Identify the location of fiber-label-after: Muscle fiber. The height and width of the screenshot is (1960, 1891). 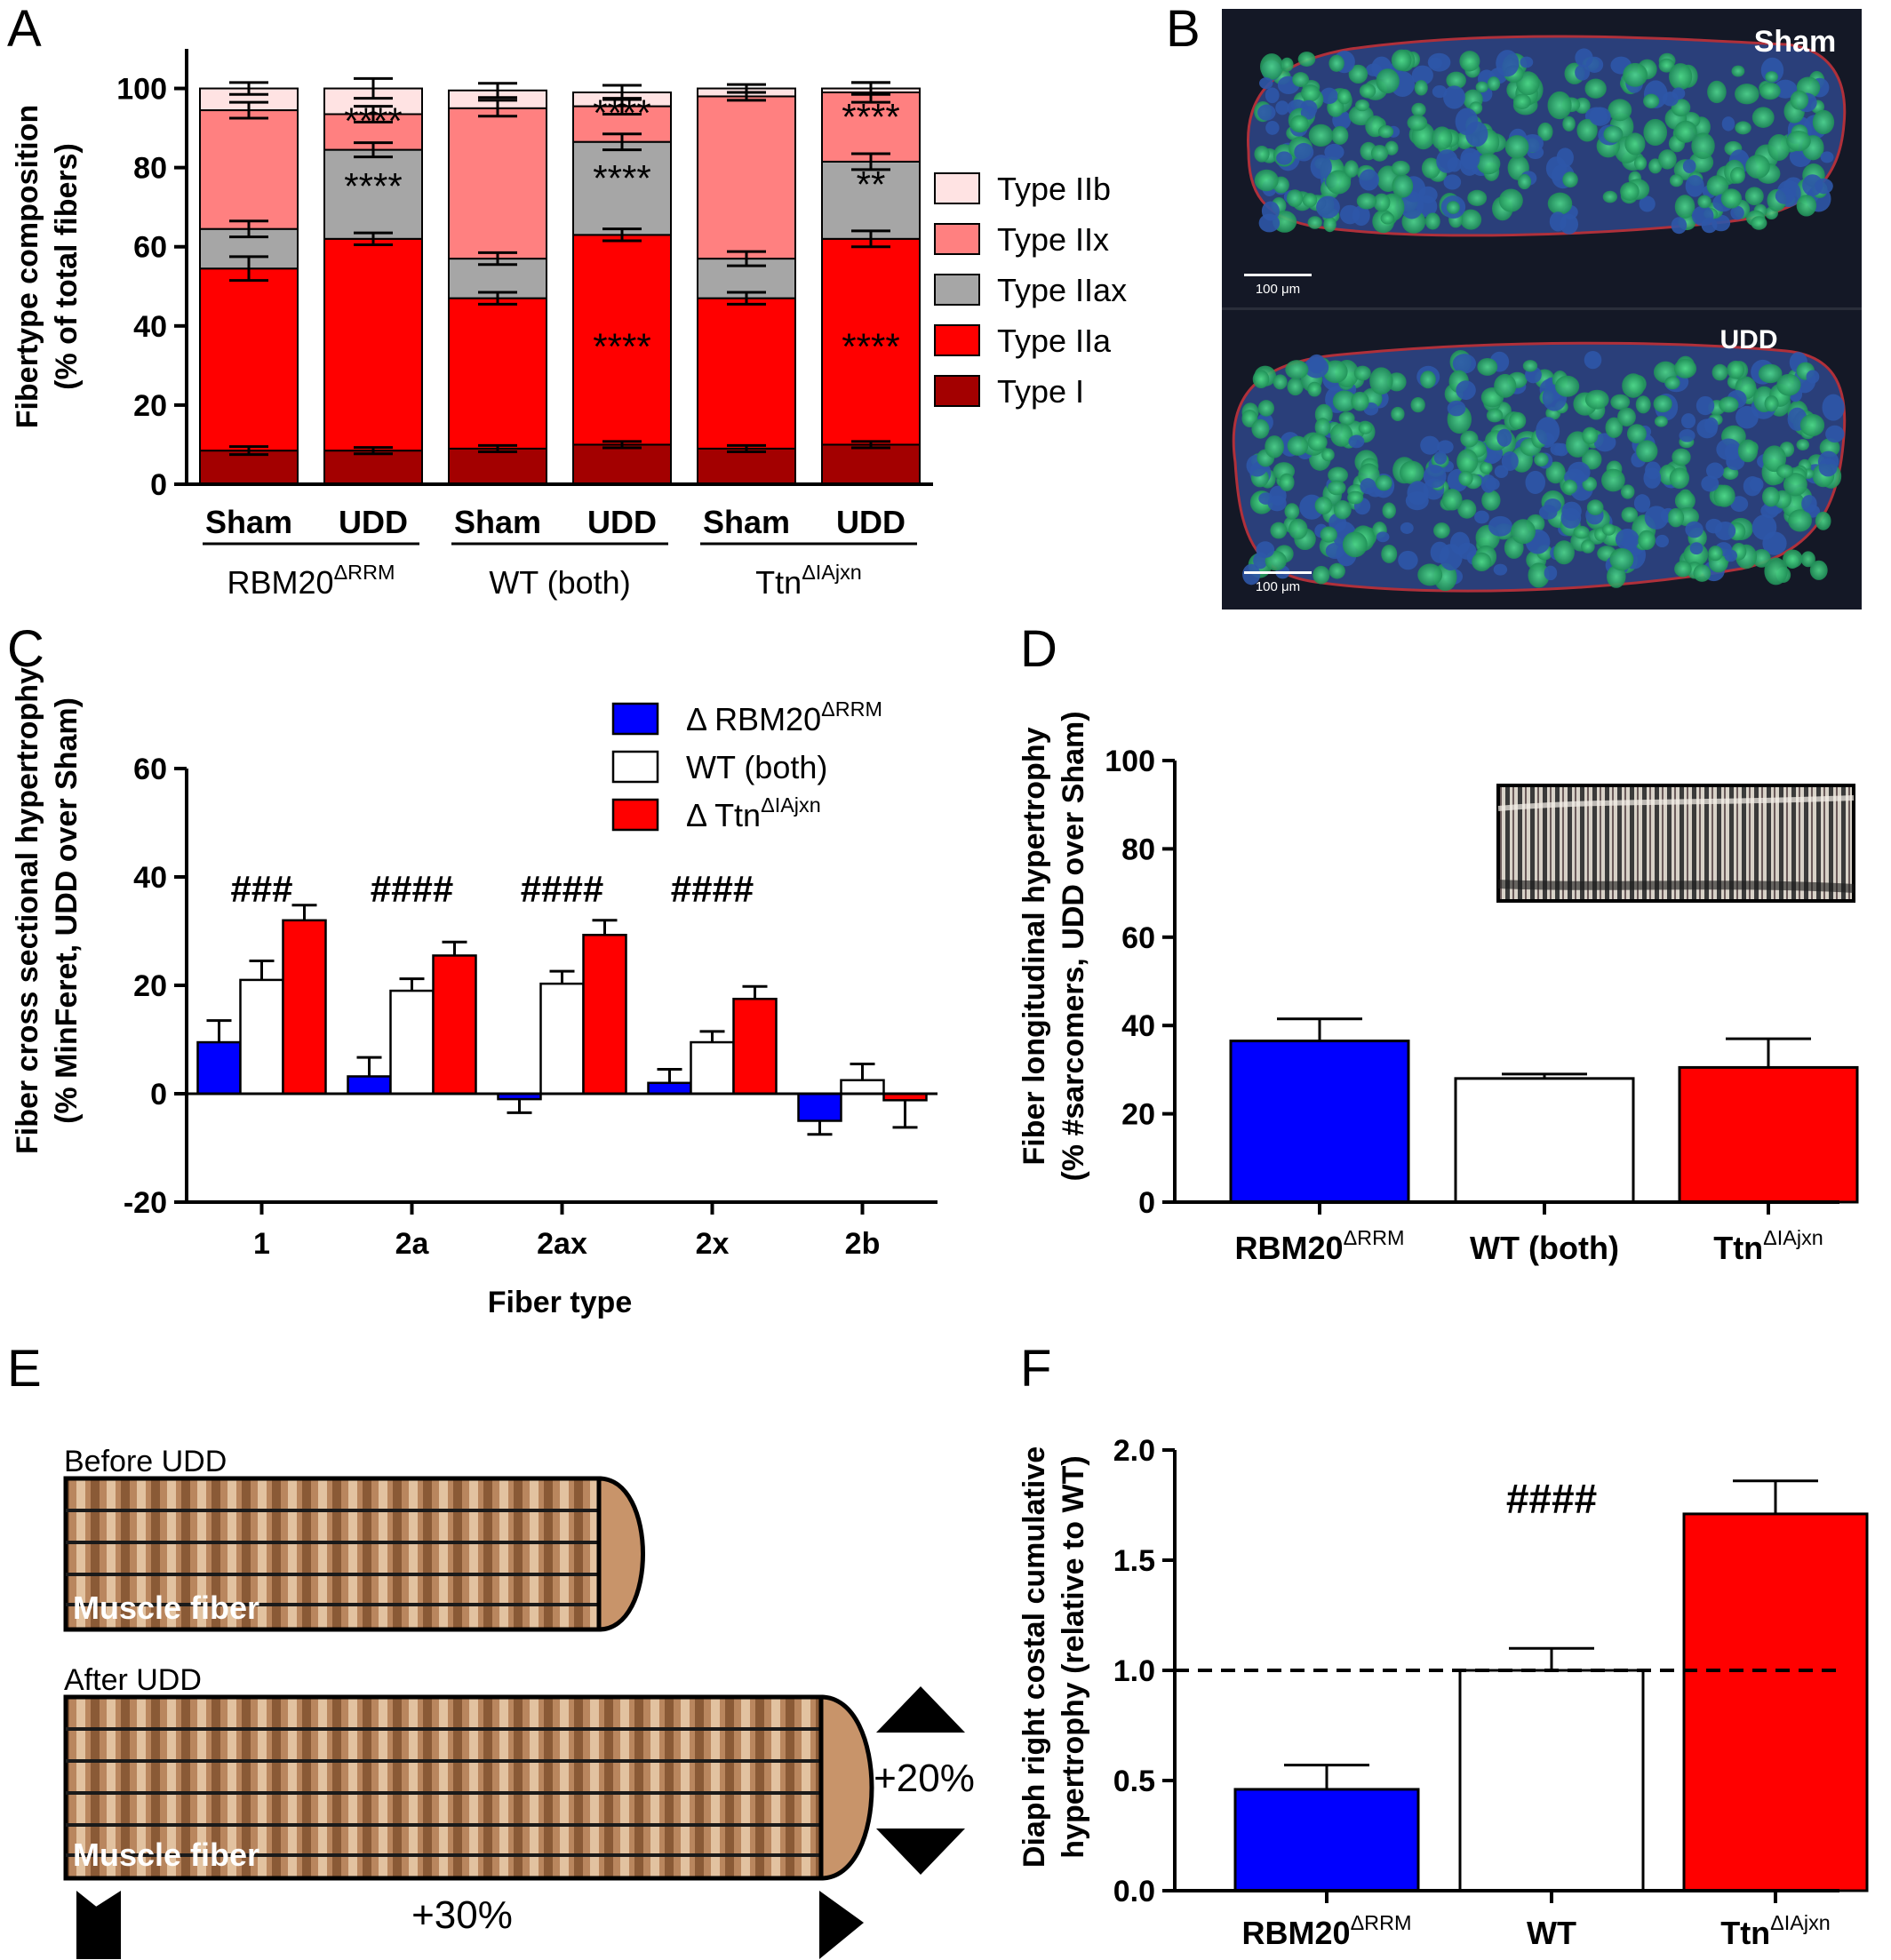
(166, 1855).